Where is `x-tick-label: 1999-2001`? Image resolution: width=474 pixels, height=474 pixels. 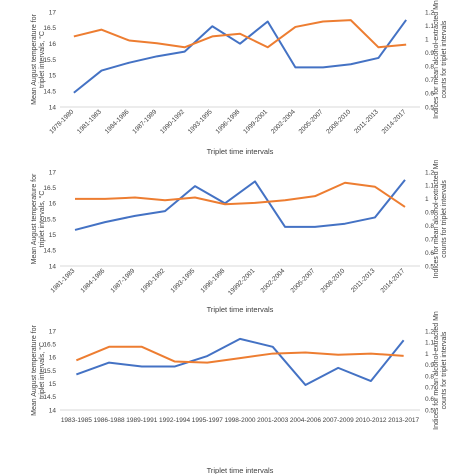 x-tick-label: 1999-2001 is located at coordinates (255, 121).